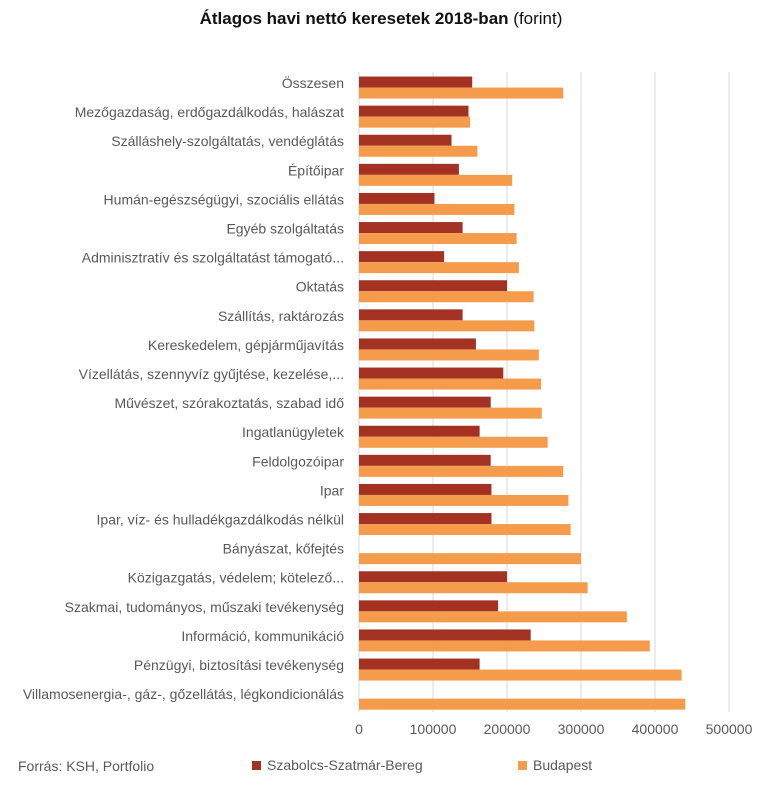 The width and height of the screenshot is (762, 788). What do you see at coordinates (538, 18) in the screenshot?
I see `chart-subtitle: (forint)` at bounding box center [538, 18].